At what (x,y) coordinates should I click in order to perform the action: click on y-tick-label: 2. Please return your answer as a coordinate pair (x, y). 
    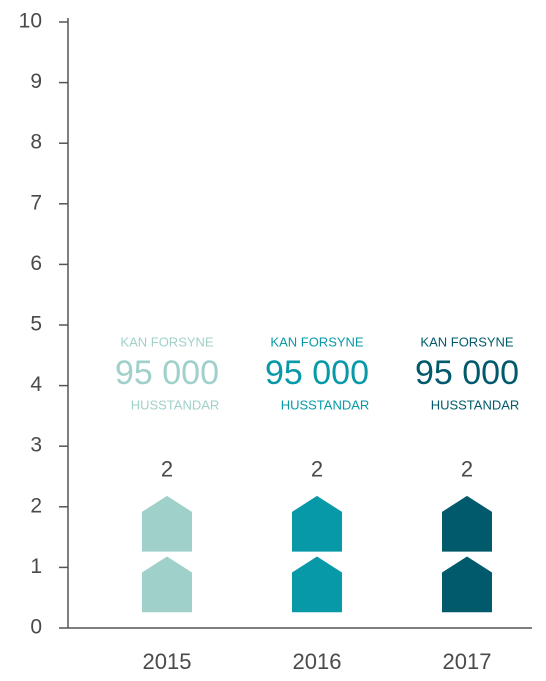
    Looking at the image, I should click on (36, 505).